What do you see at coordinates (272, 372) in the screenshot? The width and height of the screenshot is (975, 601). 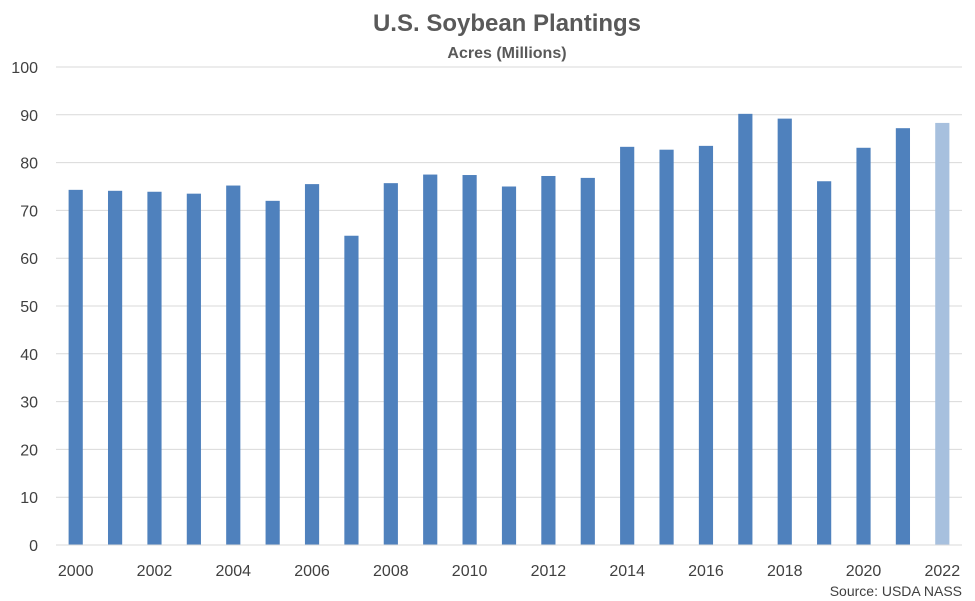 I see `bar-2005` at bounding box center [272, 372].